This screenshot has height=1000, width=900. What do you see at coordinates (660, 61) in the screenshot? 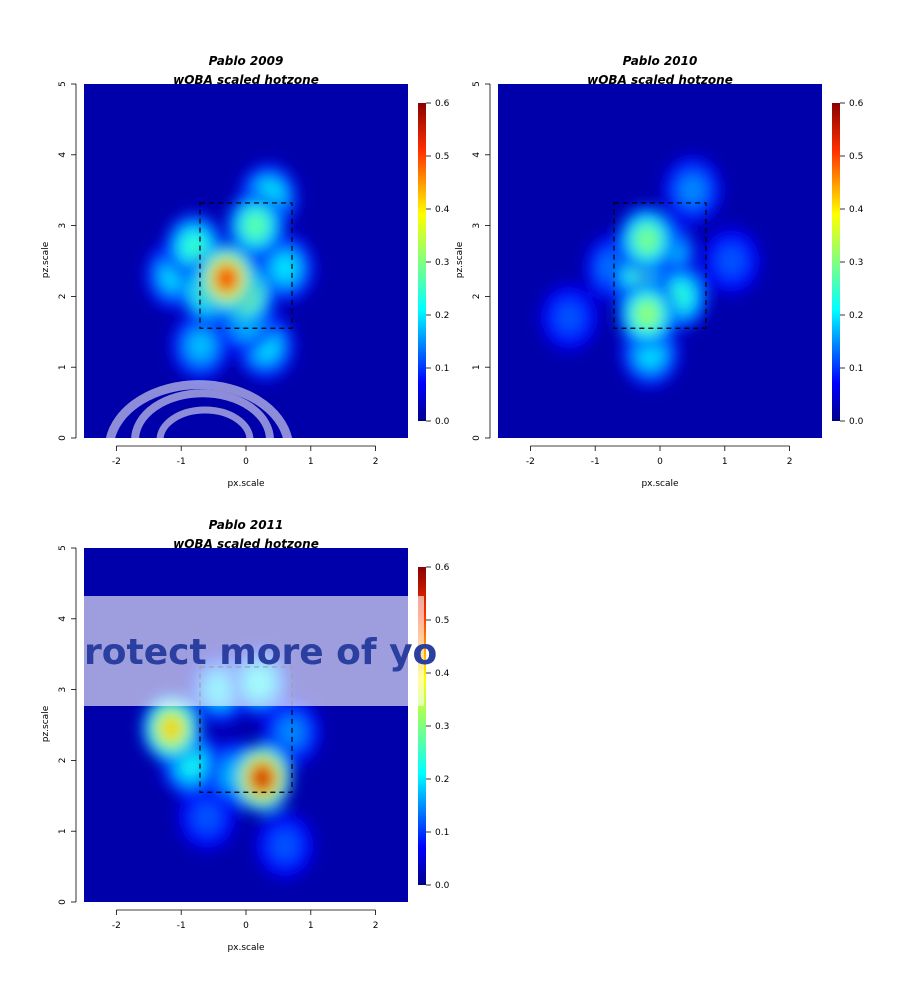
I see `panel-title: Pablo 2010` at bounding box center [660, 61].